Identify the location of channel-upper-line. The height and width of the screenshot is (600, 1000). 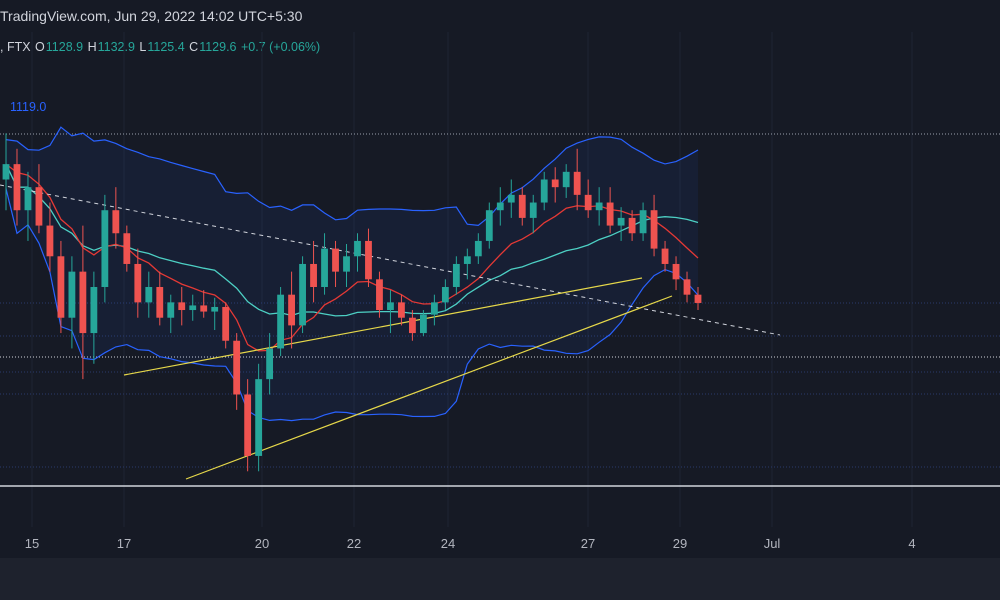
(383, 326).